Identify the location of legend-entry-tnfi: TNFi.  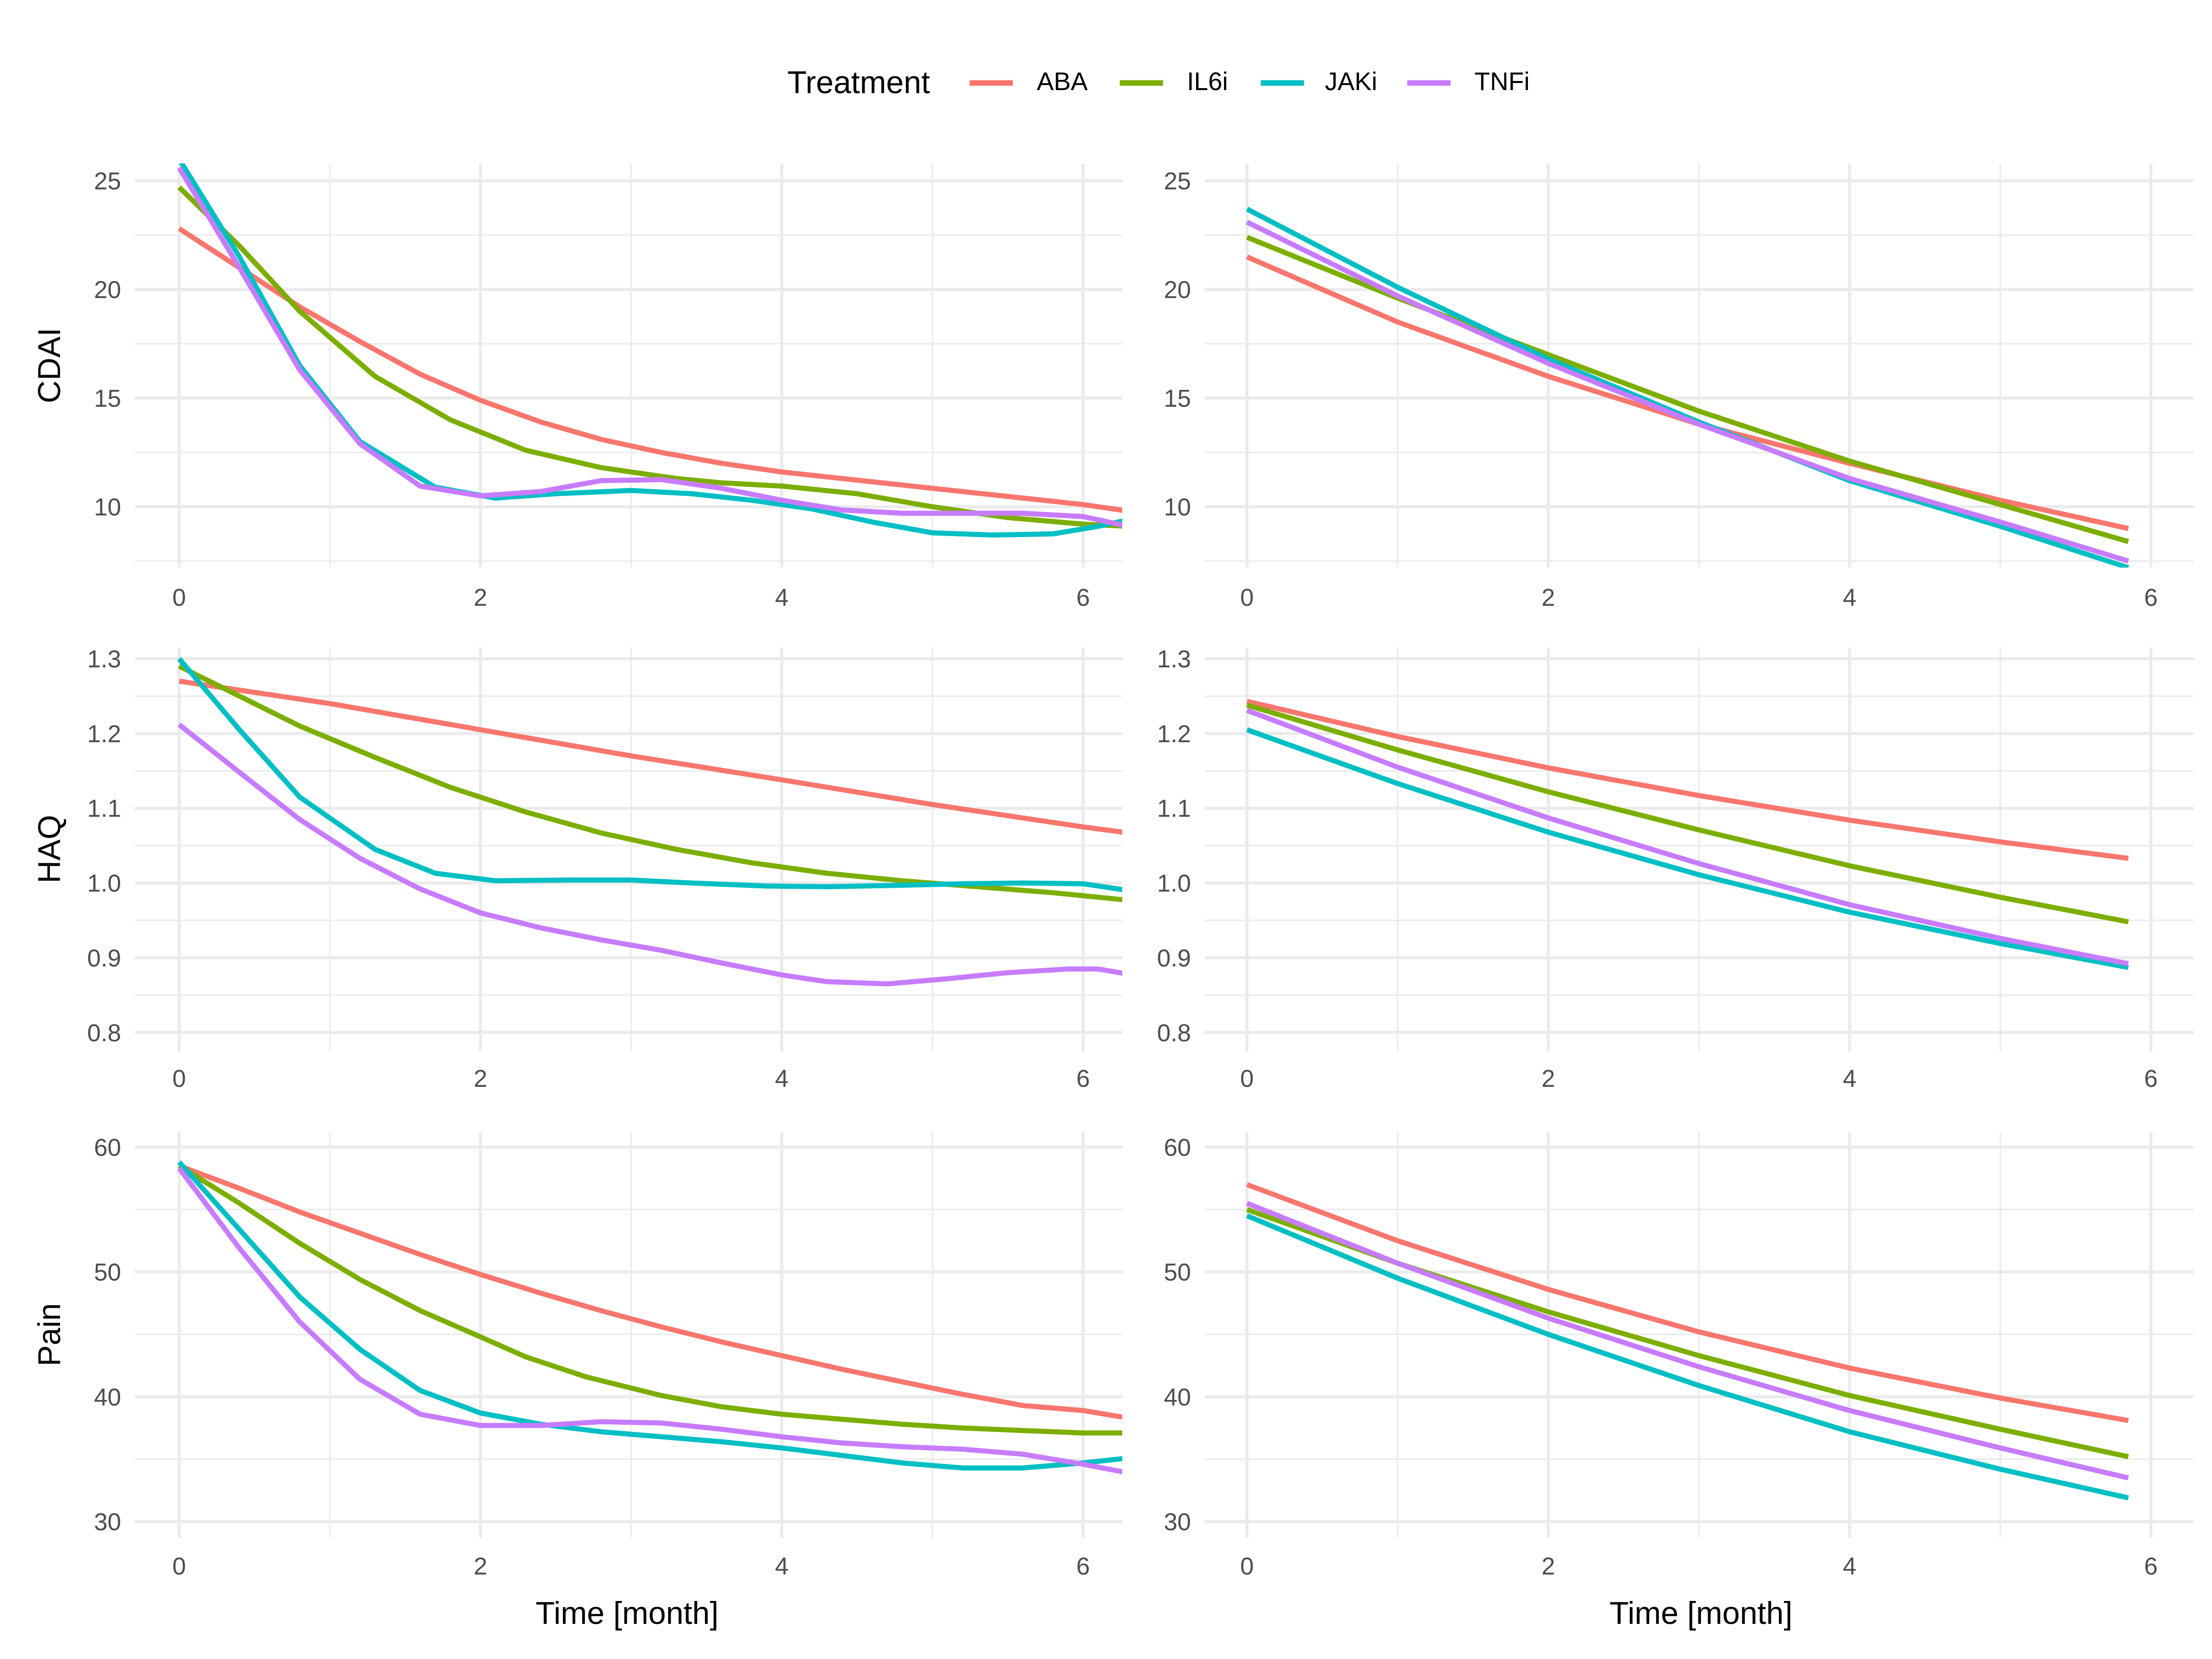
(1468, 81).